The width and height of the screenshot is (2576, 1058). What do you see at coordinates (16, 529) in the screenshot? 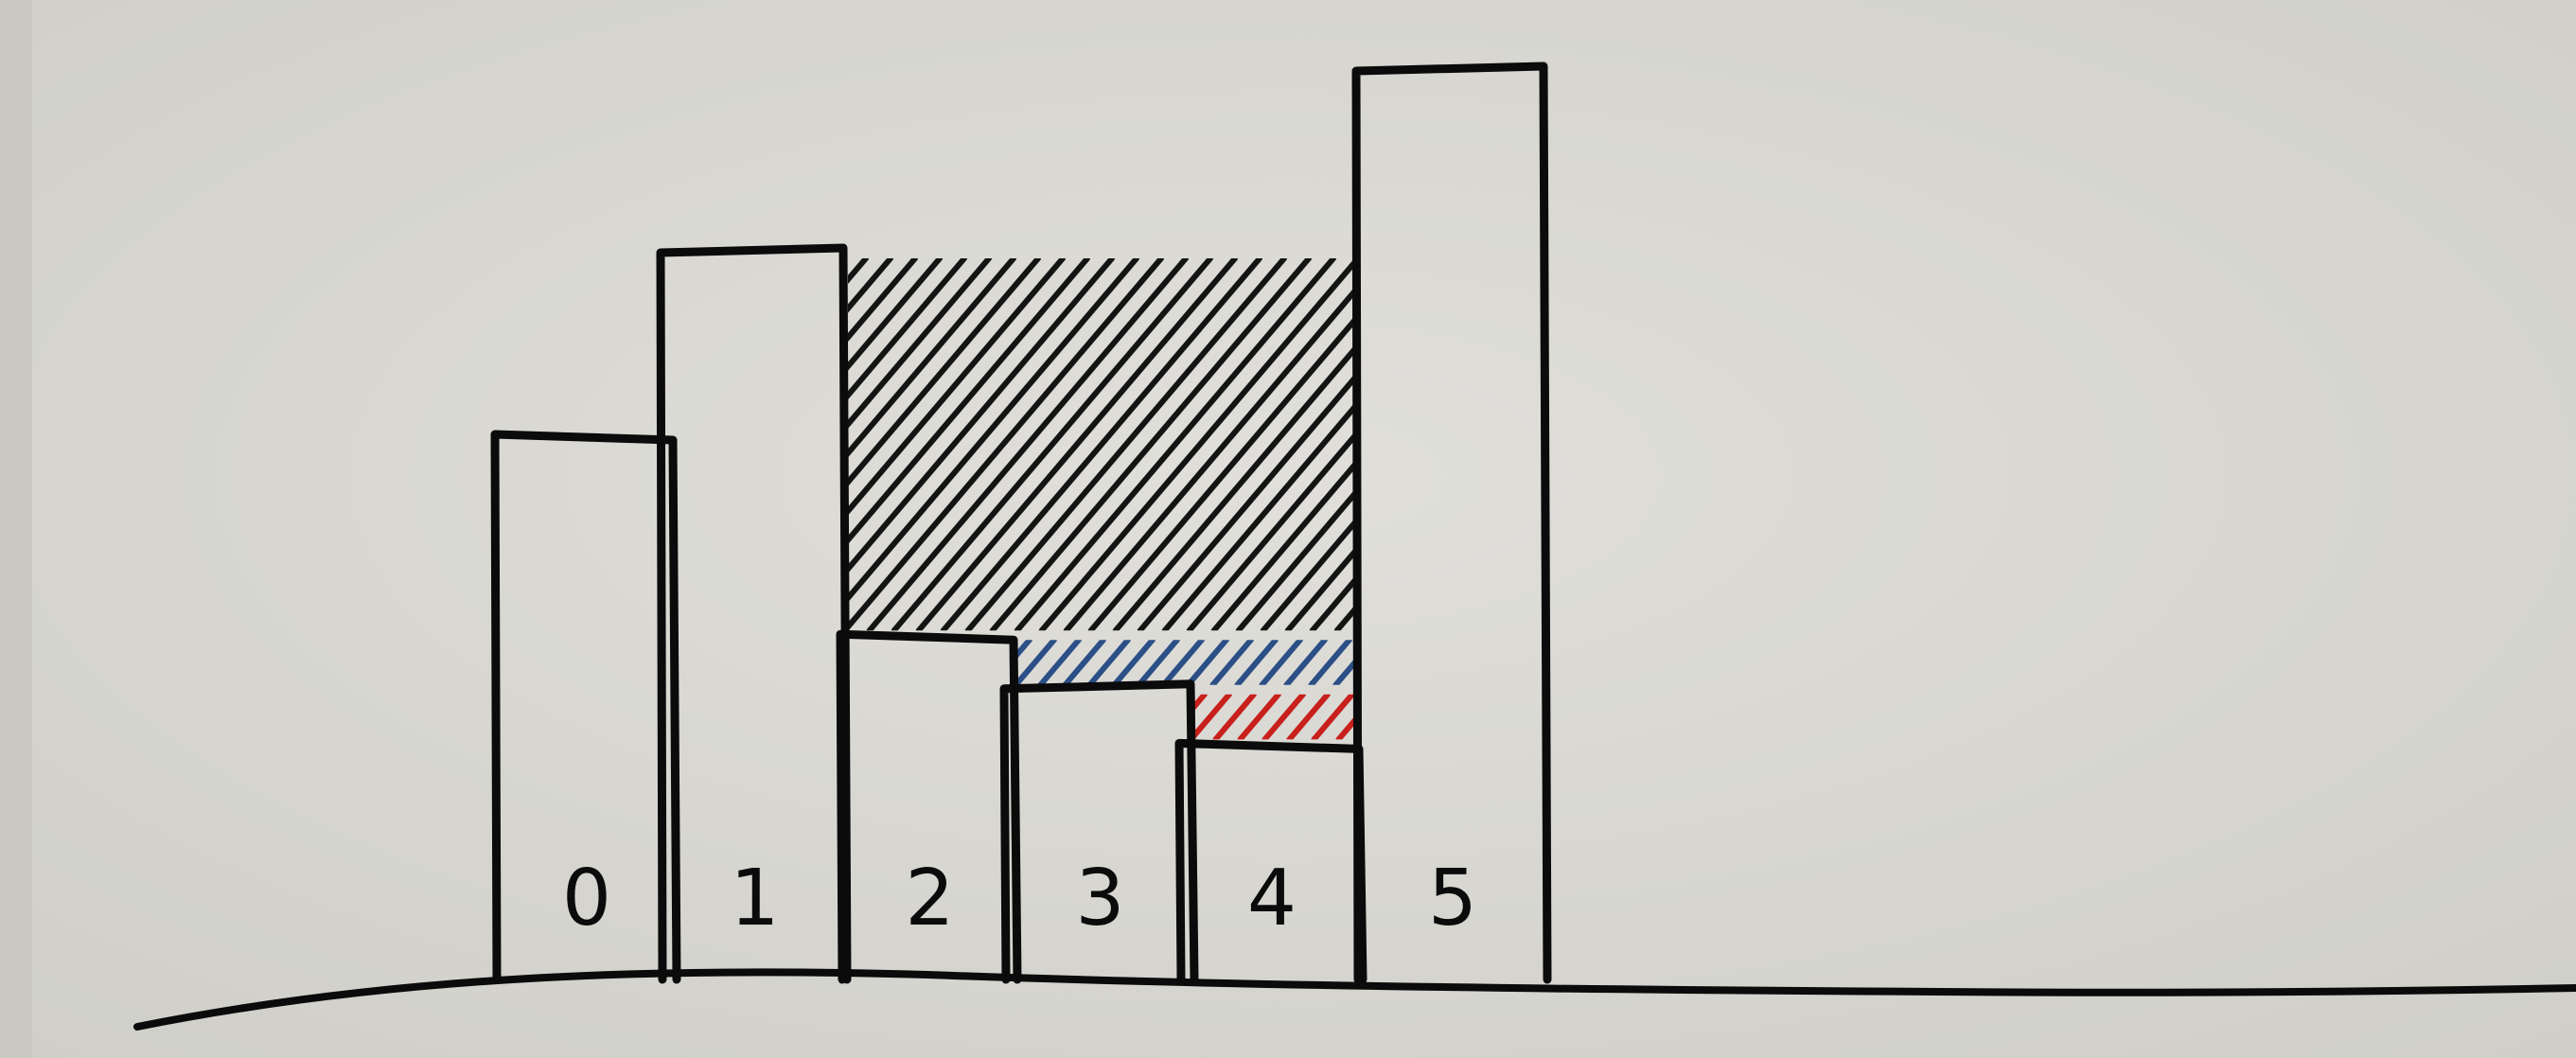
I see `paper-left-edge` at bounding box center [16, 529].